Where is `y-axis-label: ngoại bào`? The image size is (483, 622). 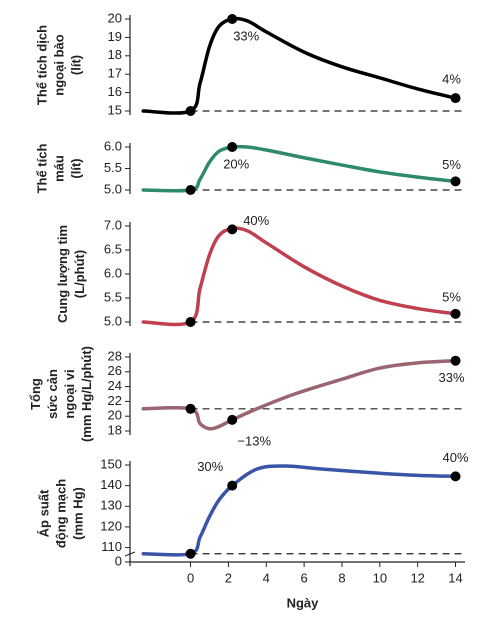 y-axis-label: ngoại bào is located at coordinates (58, 64).